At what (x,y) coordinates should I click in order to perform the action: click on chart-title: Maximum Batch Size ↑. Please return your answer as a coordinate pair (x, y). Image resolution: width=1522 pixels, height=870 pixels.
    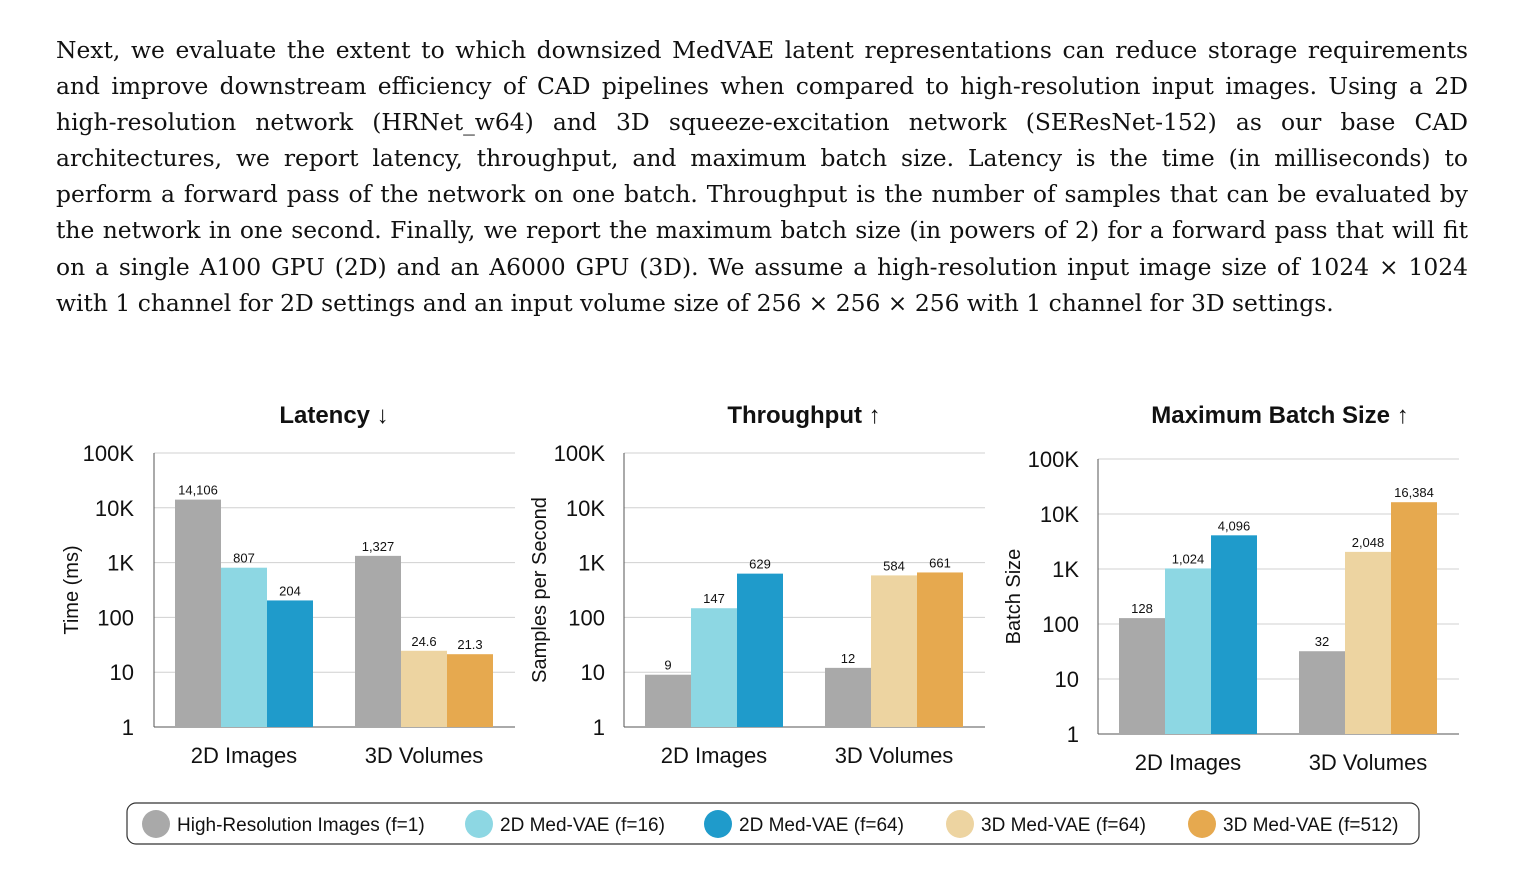
    Looking at the image, I should click on (1279, 415).